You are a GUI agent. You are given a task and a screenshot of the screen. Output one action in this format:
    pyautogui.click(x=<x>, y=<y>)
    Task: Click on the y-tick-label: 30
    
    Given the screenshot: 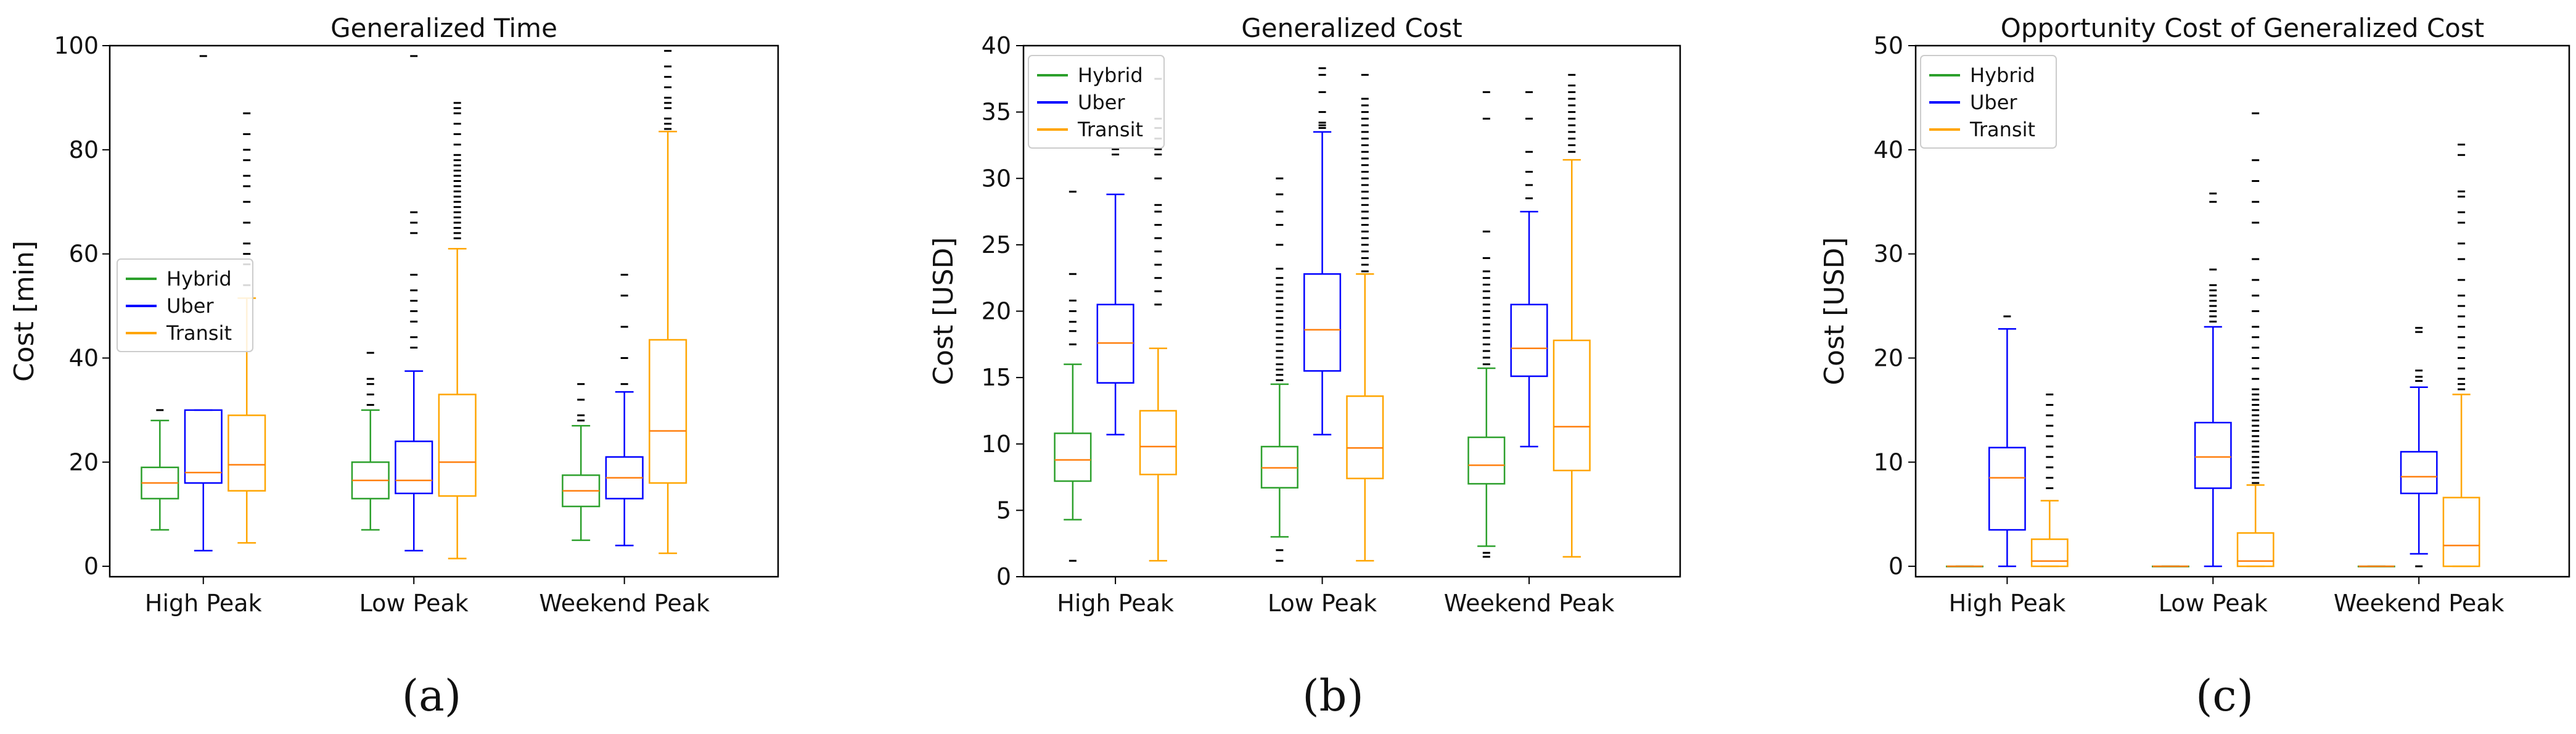 What is the action you would take?
    pyautogui.click(x=1889, y=255)
    